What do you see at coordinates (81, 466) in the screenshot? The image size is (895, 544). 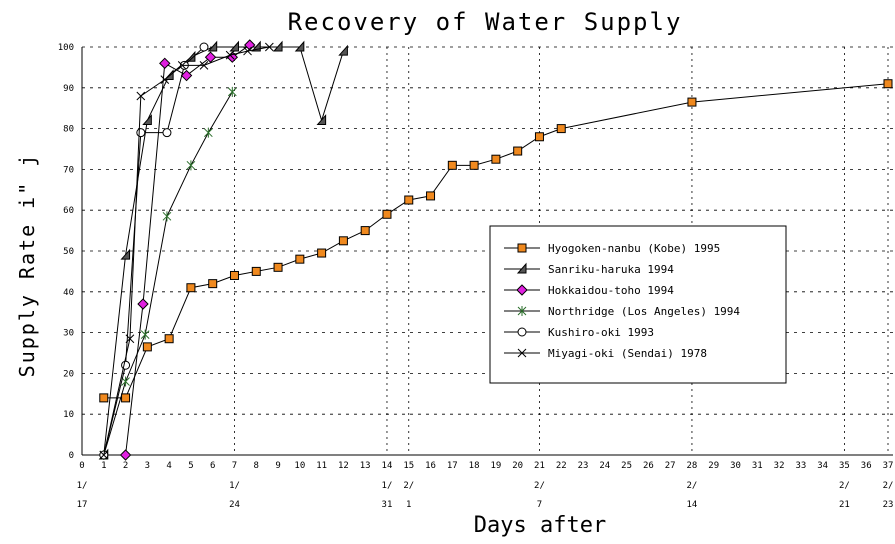 I see `x-tick-label: 0` at bounding box center [81, 466].